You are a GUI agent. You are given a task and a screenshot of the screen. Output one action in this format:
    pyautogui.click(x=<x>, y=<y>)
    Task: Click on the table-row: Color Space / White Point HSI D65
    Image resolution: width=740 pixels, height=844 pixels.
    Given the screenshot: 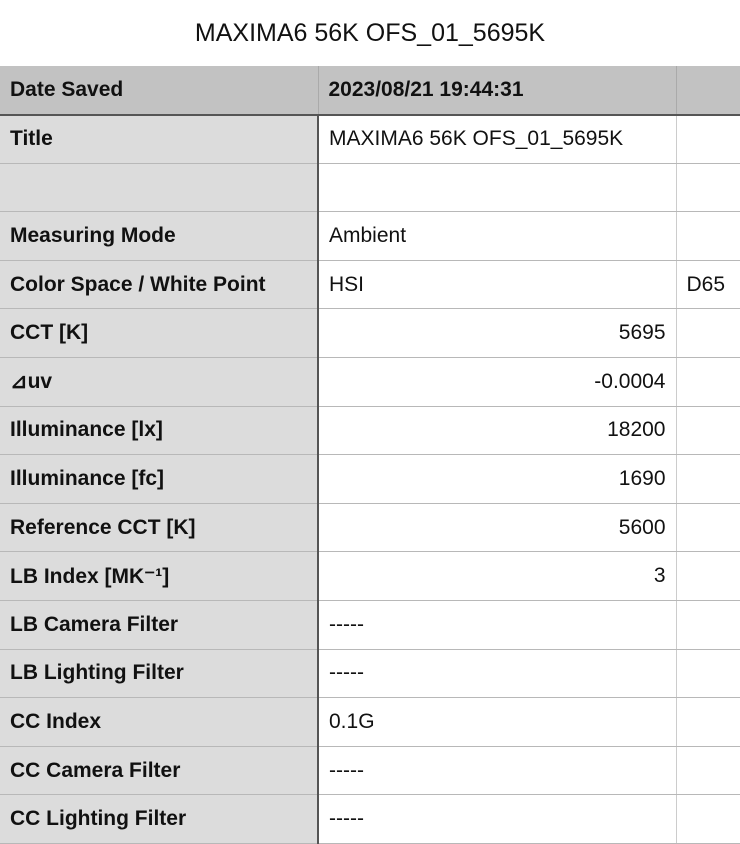 What is the action you would take?
    pyautogui.click(x=370, y=285)
    